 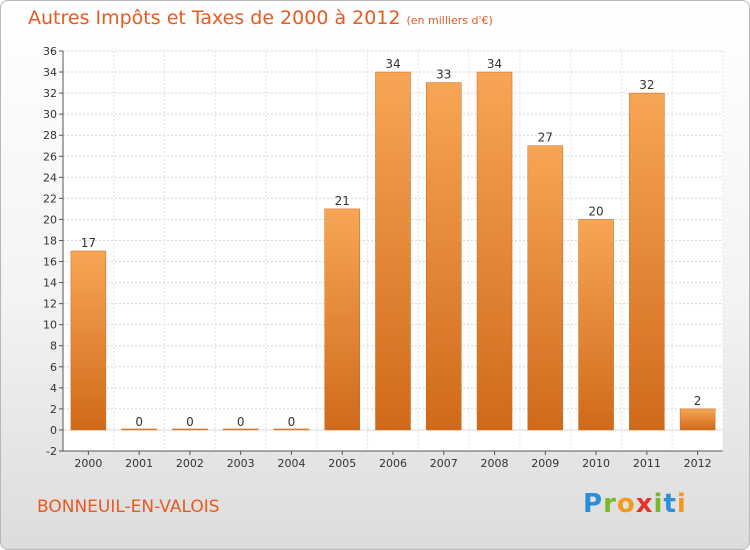 I want to click on bar-2010, so click(x=596, y=325).